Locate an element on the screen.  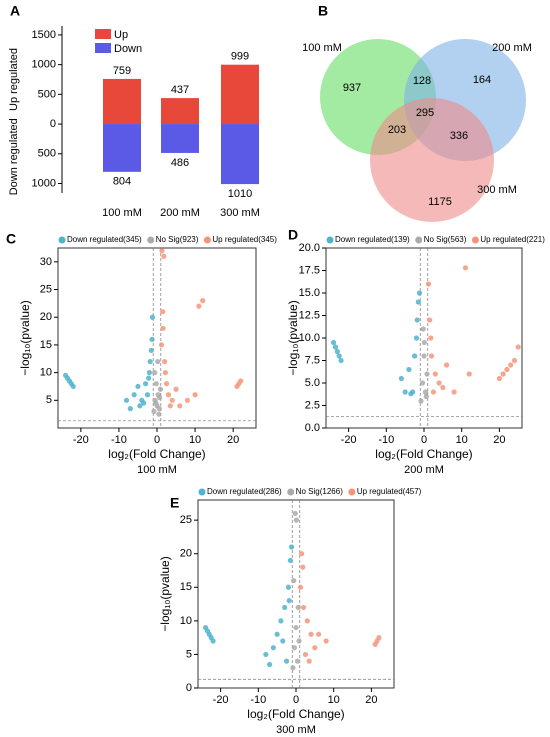
legend-swatch is located at coordinates (103, 48).